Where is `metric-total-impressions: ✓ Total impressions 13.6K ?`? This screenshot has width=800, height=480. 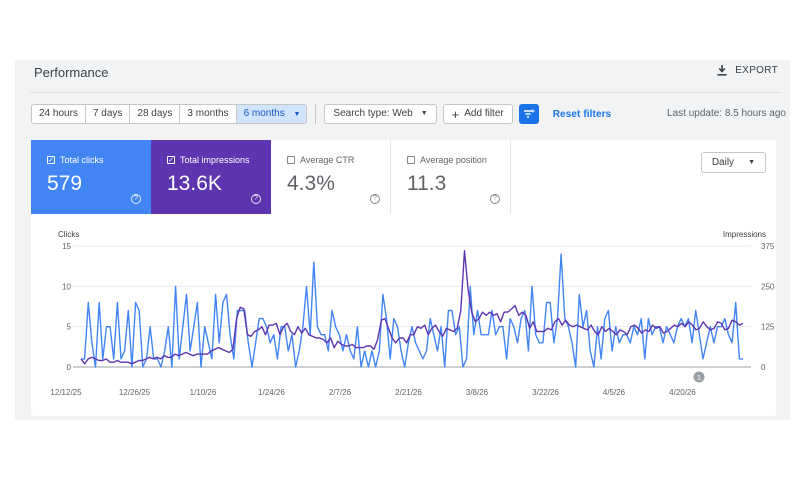
metric-total-impressions: ✓ Total impressions 13.6K ? is located at coordinates (211, 177).